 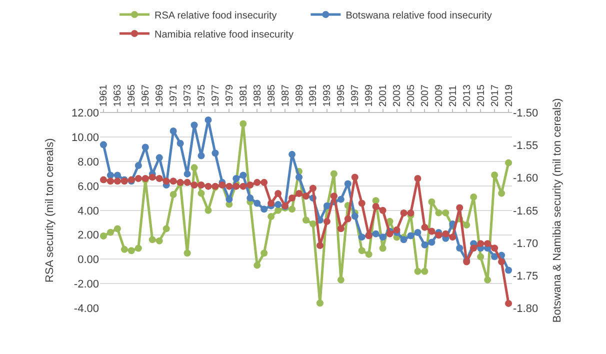 I want to click on x-tick-label: 2019, so click(x=509, y=95).